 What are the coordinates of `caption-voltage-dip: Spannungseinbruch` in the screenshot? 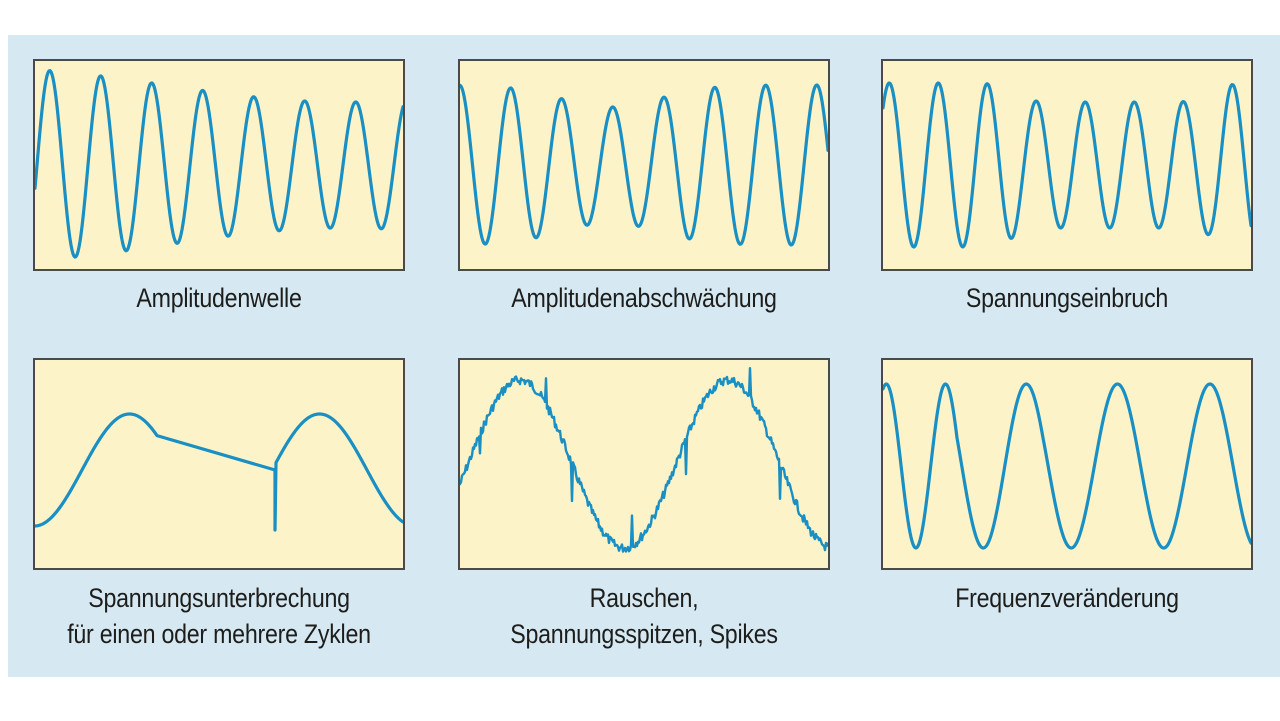 It's located at (1067, 298).